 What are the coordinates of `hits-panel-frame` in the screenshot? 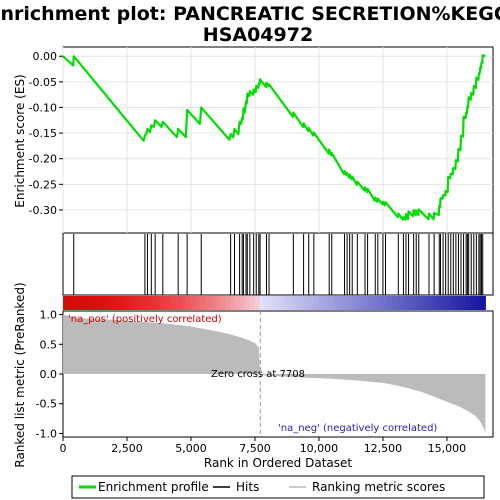 It's located at (278, 264).